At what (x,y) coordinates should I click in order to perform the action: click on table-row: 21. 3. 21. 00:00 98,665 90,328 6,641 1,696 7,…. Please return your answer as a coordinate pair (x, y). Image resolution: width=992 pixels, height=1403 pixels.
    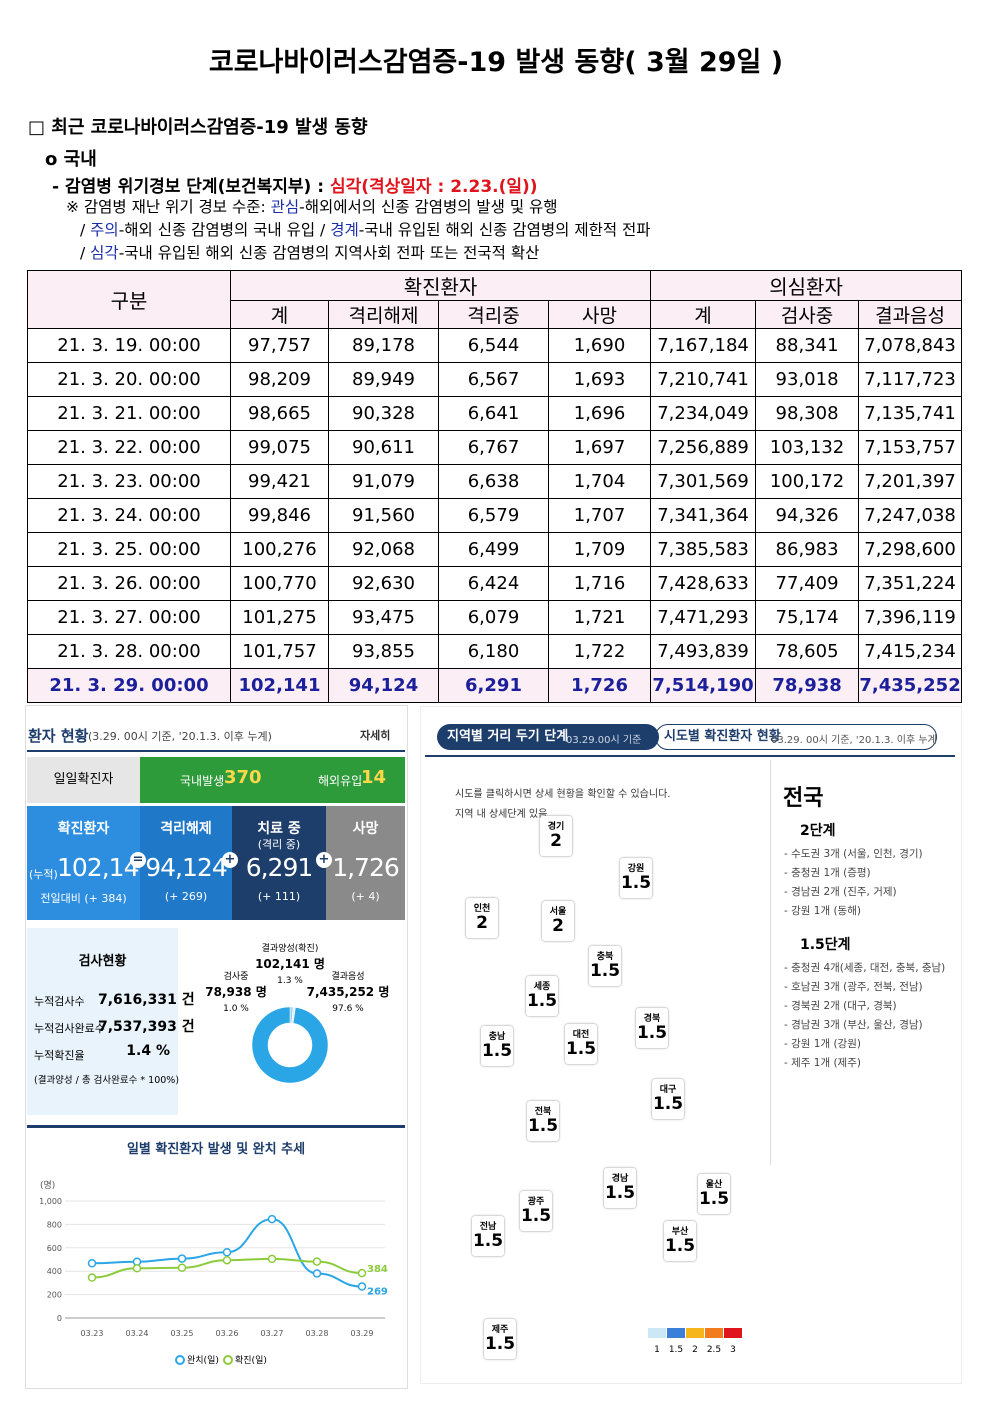
    Looking at the image, I should click on (495, 413).